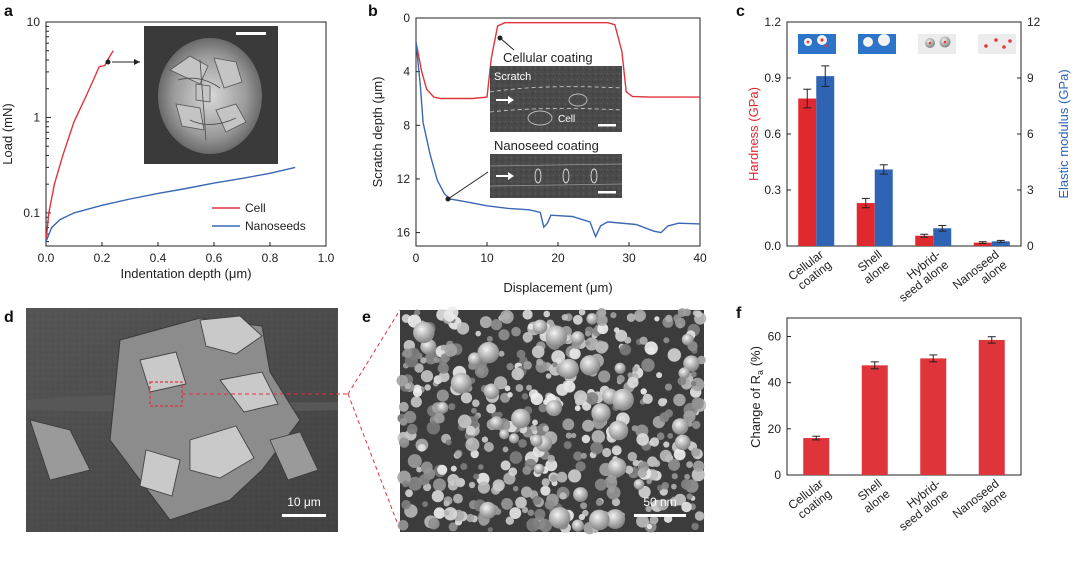  I want to click on panel-label-d: d, so click(9, 317).